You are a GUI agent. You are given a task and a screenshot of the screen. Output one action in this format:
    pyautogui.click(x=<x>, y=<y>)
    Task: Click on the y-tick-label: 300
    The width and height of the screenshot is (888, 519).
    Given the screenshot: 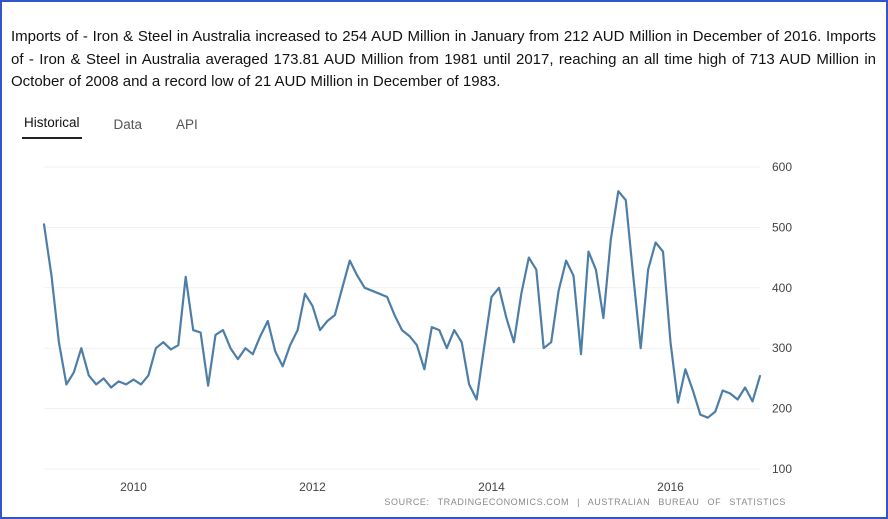 What is the action you would take?
    pyautogui.click(x=782, y=348)
    